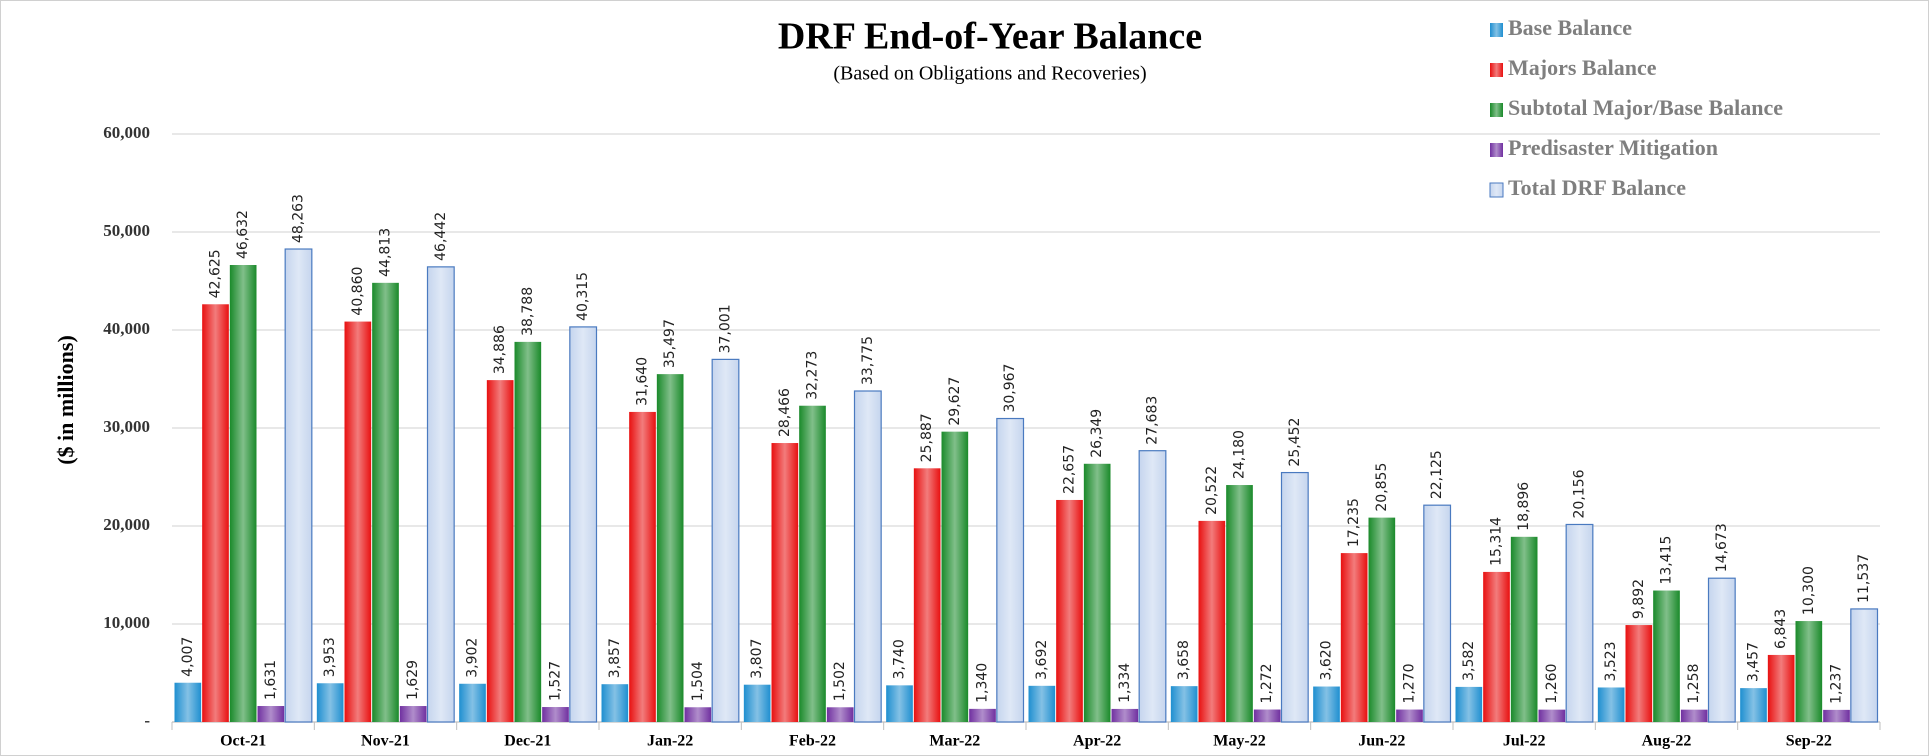  What do you see at coordinates (868, 360) in the screenshot?
I see `value-label: 33,775` at bounding box center [868, 360].